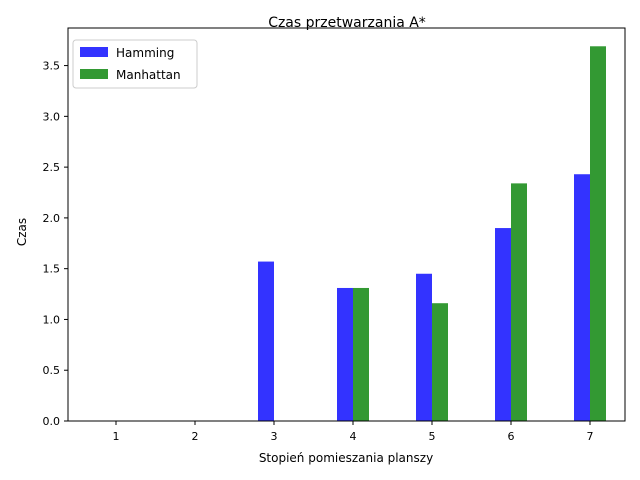 Image resolution: width=640 pixels, height=480 pixels. Describe the element at coordinates (148, 75) in the screenshot. I see `legend-label-manhattan: Manhattan` at that location.